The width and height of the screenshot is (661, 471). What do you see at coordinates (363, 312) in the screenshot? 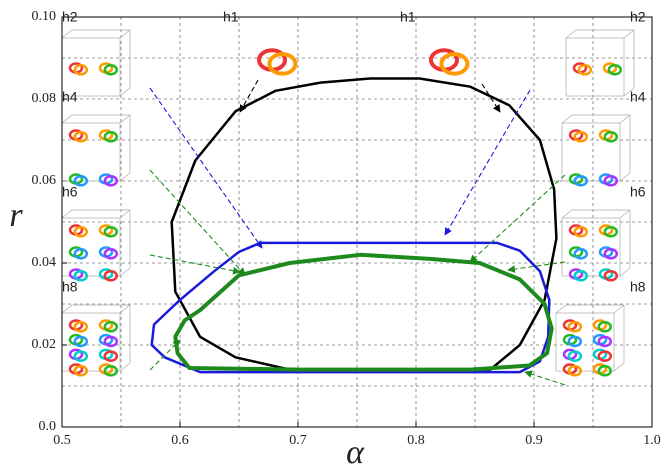
I see `curve` at bounding box center [363, 312].